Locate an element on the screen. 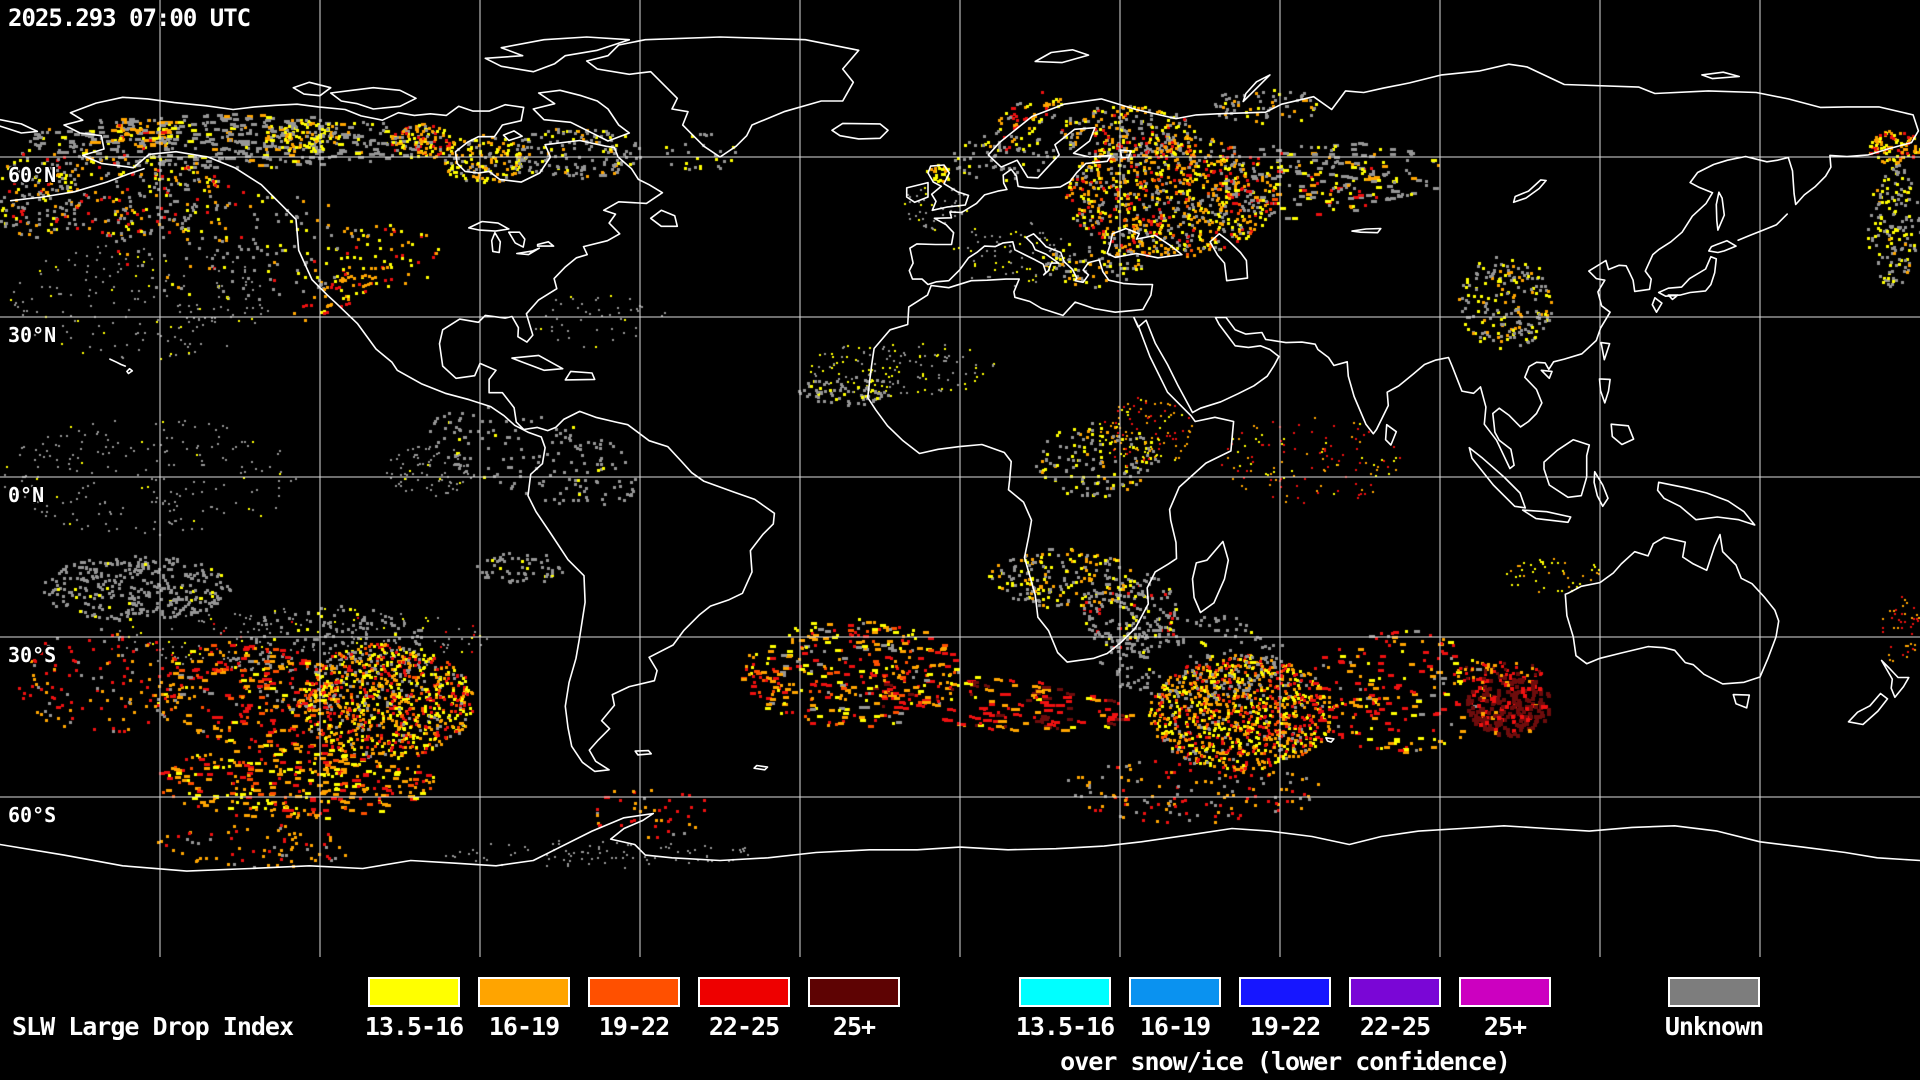  lat-label-30s: 30°S is located at coordinates (32, 655).